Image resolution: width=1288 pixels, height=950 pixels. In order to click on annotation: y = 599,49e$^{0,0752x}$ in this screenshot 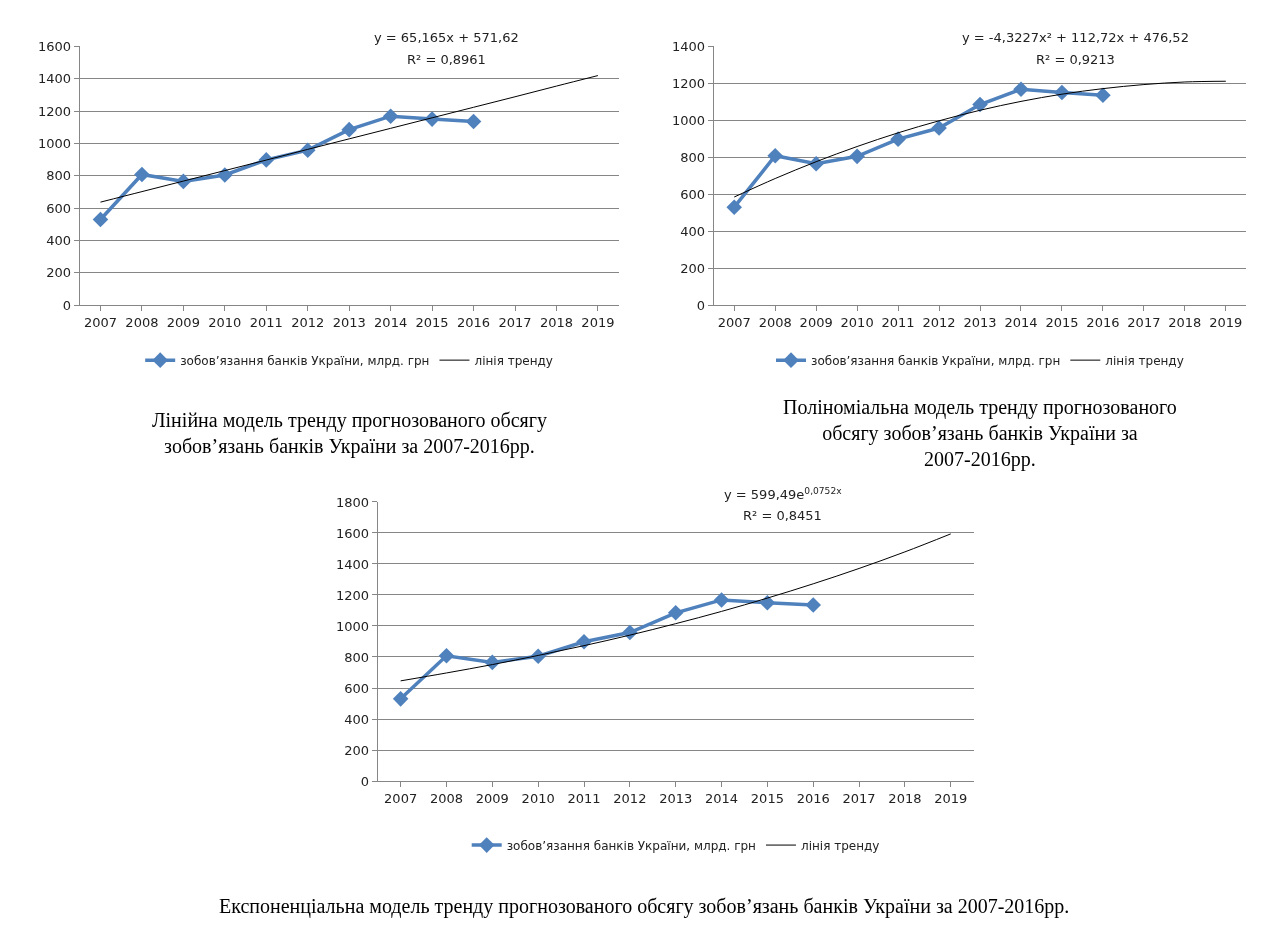, I will do `click(783, 494)`.